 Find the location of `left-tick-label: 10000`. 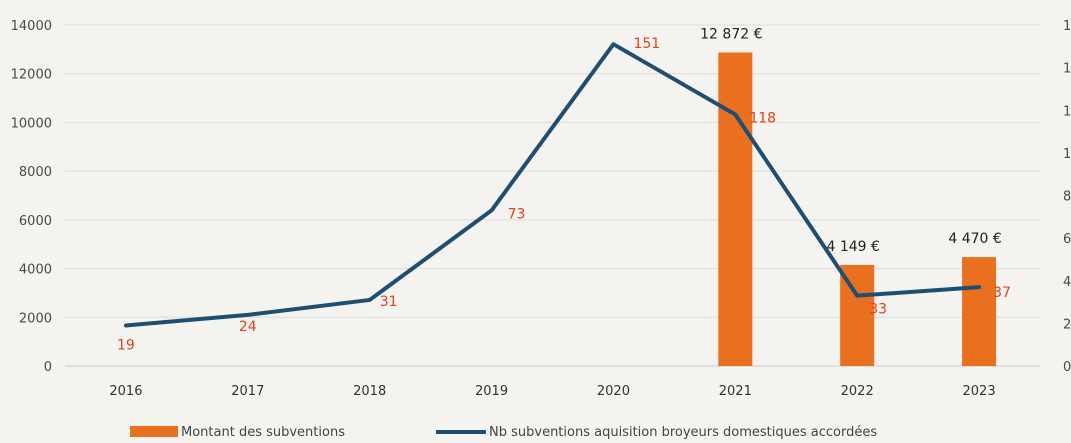

left-tick-label: 10000 is located at coordinates (31, 123).